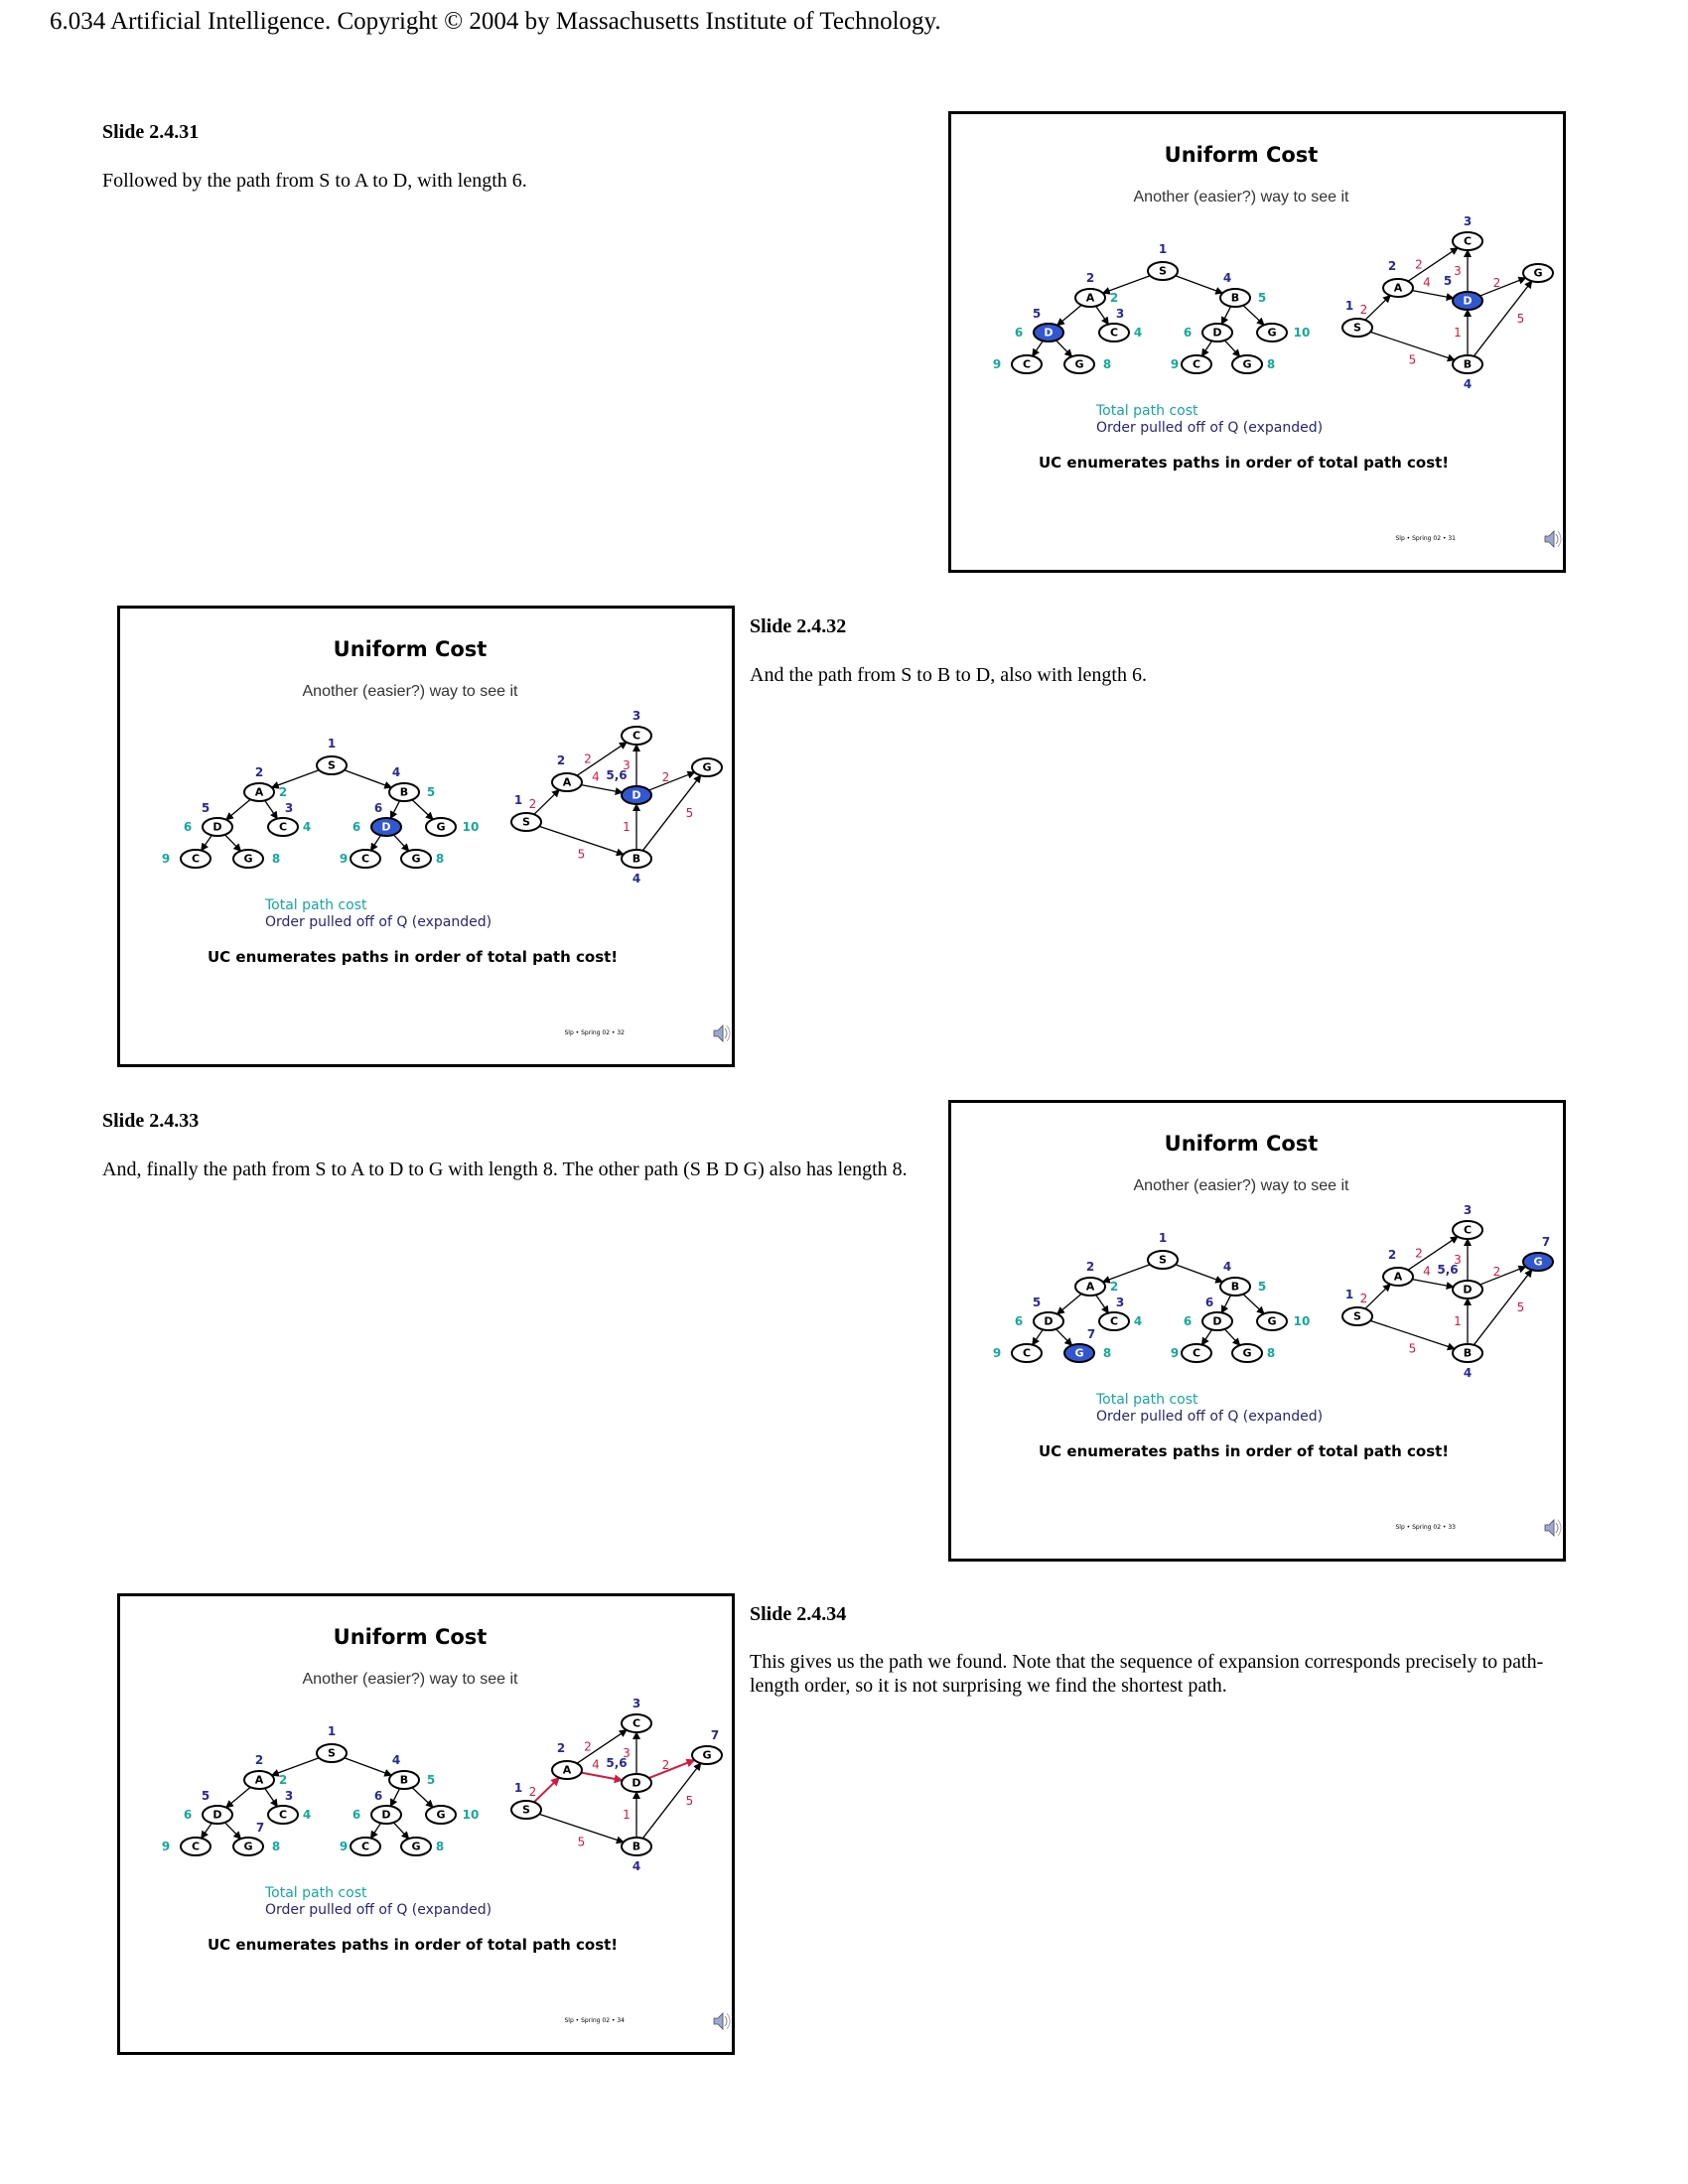 The width and height of the screenshot is (1688, 2184). I want to click on graph-expand-order: 2, so click(1392, 1255).